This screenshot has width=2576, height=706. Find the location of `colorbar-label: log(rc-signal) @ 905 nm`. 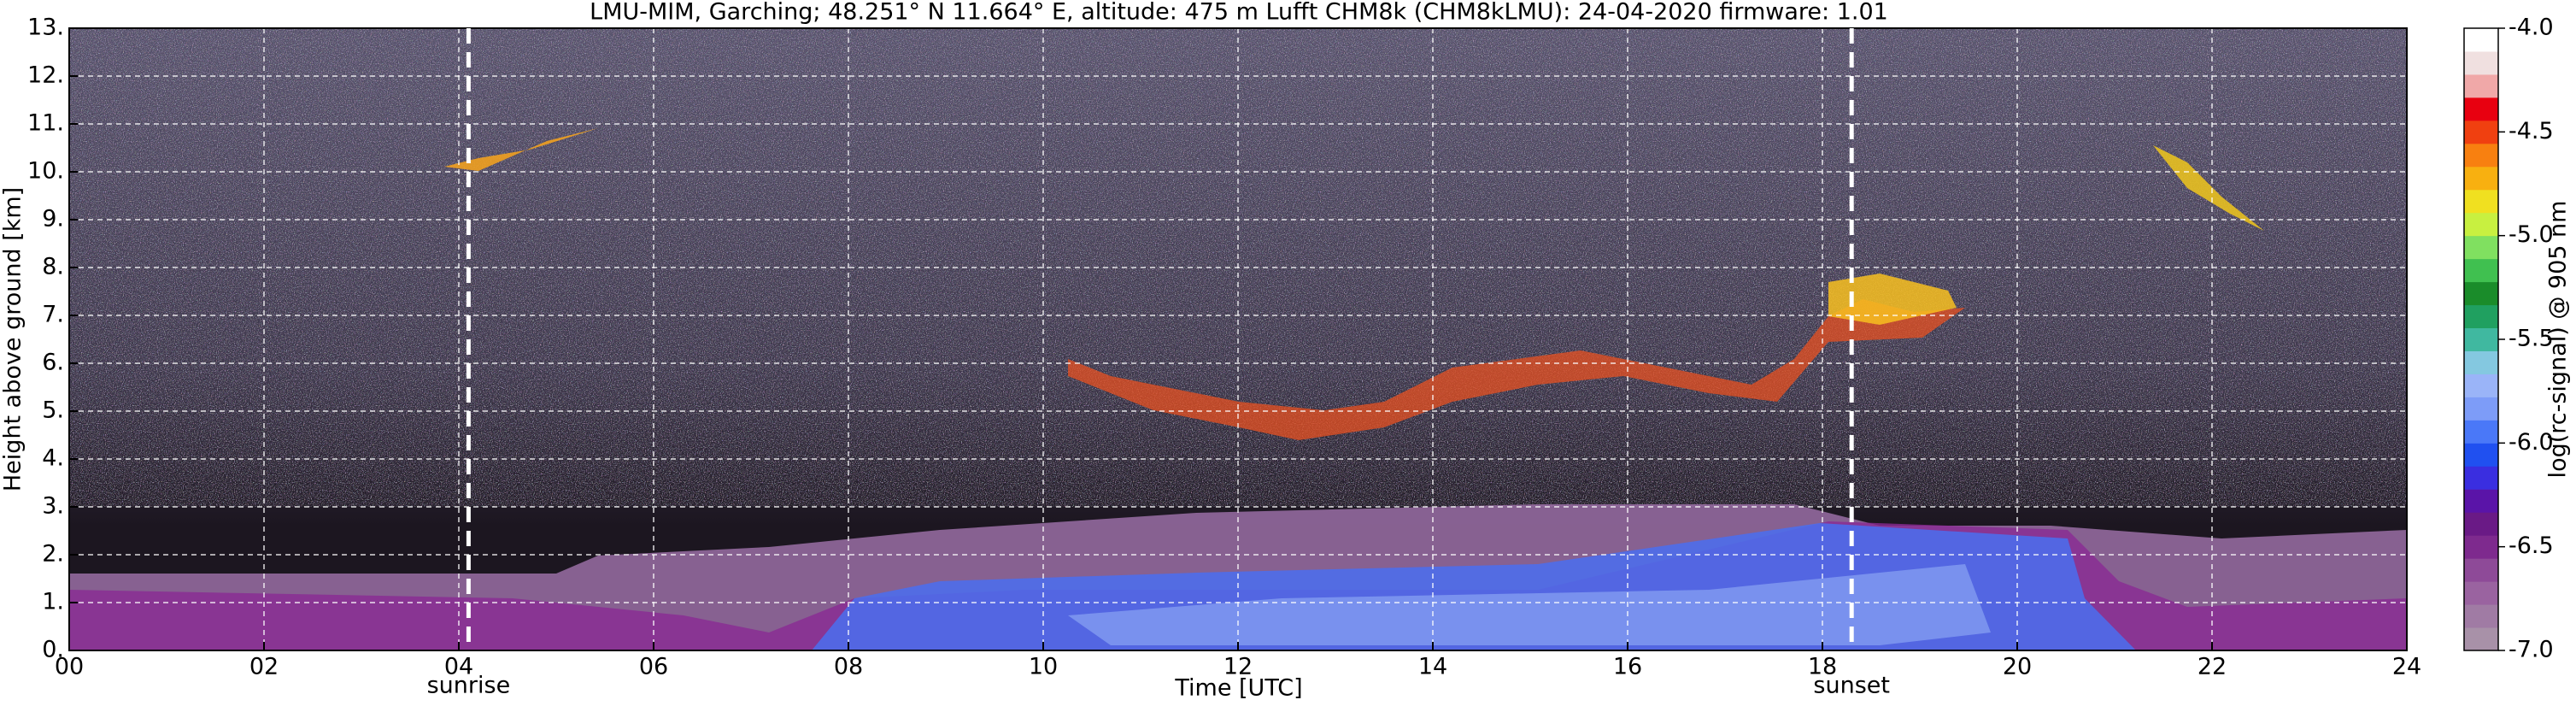

colorbar-label: log(rc-signal) @ 905 nm is located at coordinates (2558, 340).